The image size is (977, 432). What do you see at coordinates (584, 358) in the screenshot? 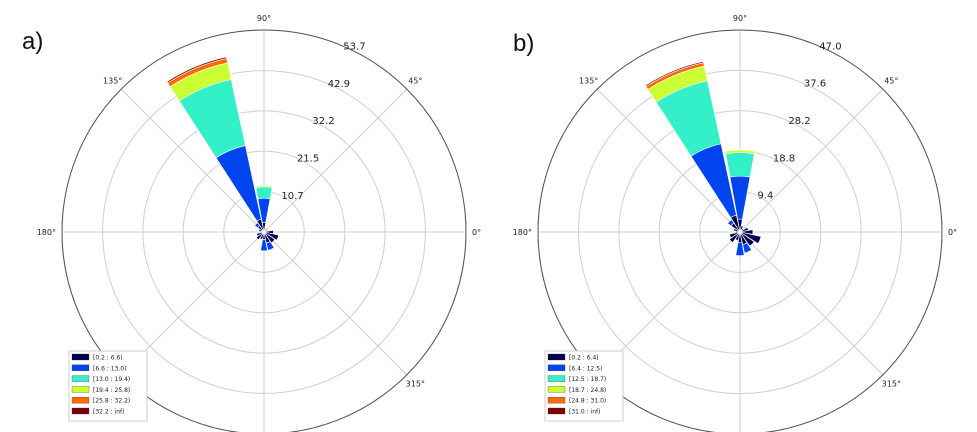
I see `legend-entry: [0.2 : 6.4)` at bounding box center [584, 358].